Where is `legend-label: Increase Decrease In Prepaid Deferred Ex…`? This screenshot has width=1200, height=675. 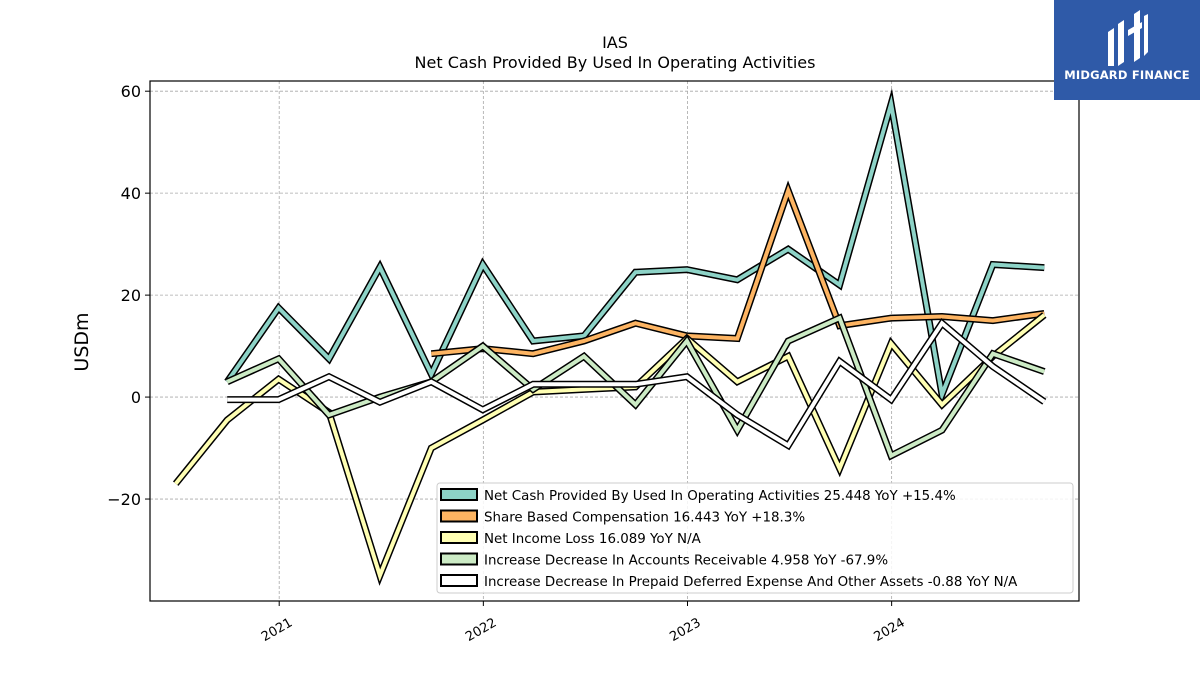
legend-label: Increase Decrease In Prepaid Deferred Ex… is located at coordinates (751, 582).